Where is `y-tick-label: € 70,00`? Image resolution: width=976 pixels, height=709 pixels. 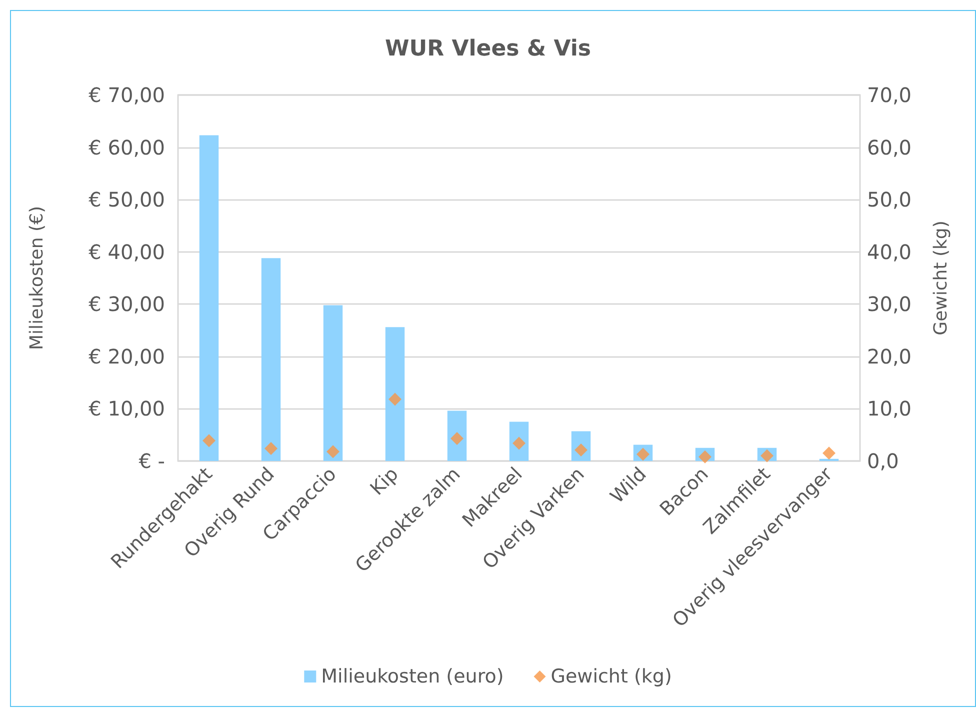 y-tick-label: € 70,00 is located at coordinates (126, 95).